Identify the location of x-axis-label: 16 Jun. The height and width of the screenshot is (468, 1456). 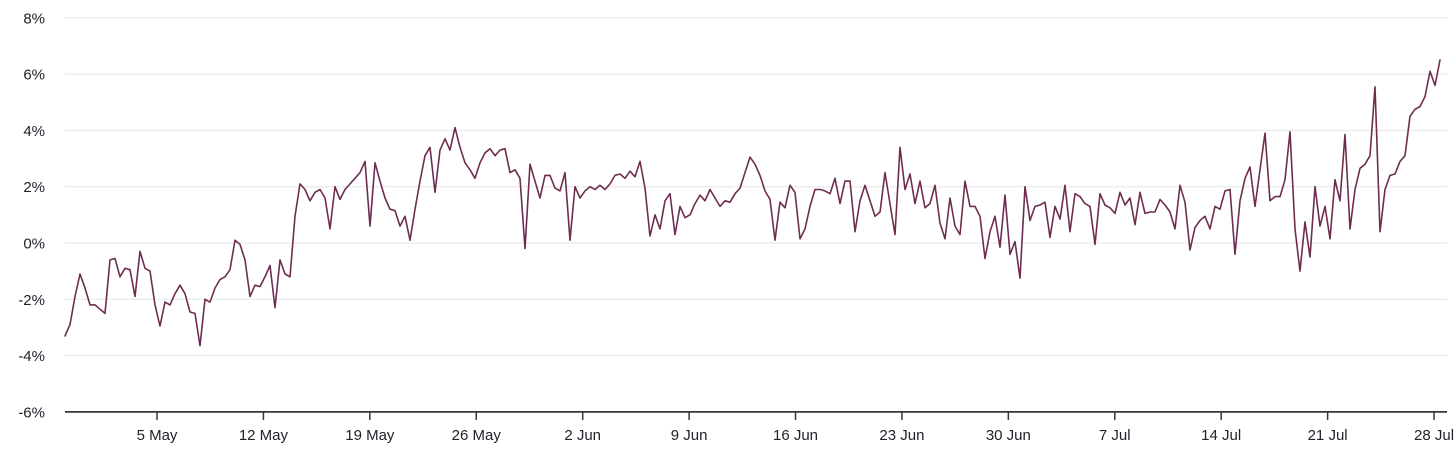
(795, 435).